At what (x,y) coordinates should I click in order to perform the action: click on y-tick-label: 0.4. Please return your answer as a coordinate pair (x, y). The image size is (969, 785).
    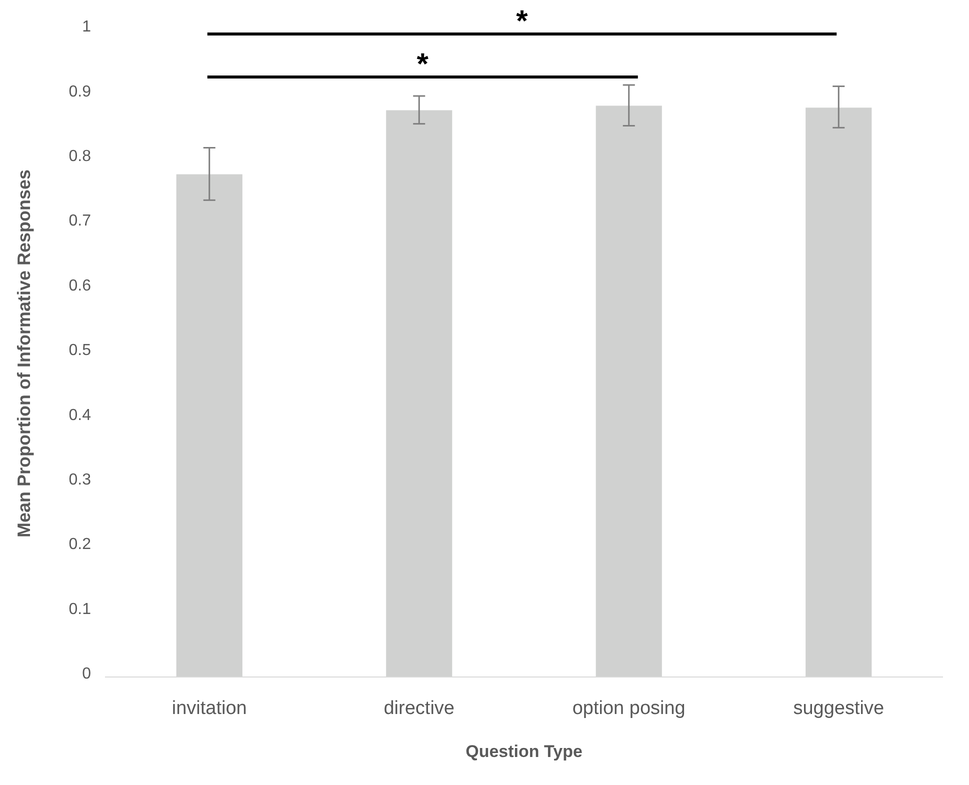
    Looking at the image, I should click on (80, 415).